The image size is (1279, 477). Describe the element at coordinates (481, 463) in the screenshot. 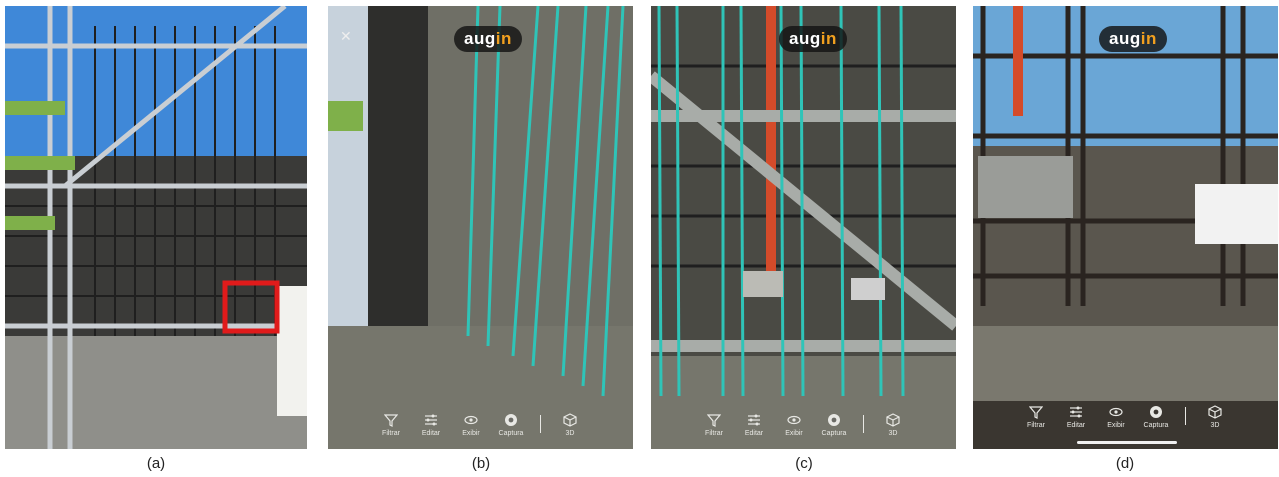

I see `caption-b: (b)` at that location.